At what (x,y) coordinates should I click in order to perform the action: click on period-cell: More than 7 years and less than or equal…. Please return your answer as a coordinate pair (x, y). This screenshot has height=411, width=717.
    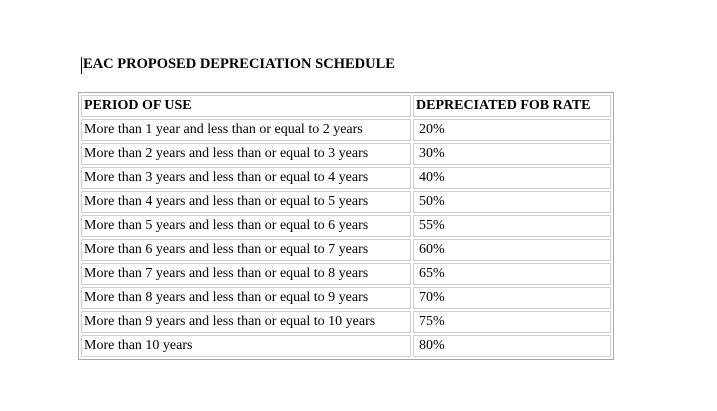
    Looking at the image, I should click on (246, 274).